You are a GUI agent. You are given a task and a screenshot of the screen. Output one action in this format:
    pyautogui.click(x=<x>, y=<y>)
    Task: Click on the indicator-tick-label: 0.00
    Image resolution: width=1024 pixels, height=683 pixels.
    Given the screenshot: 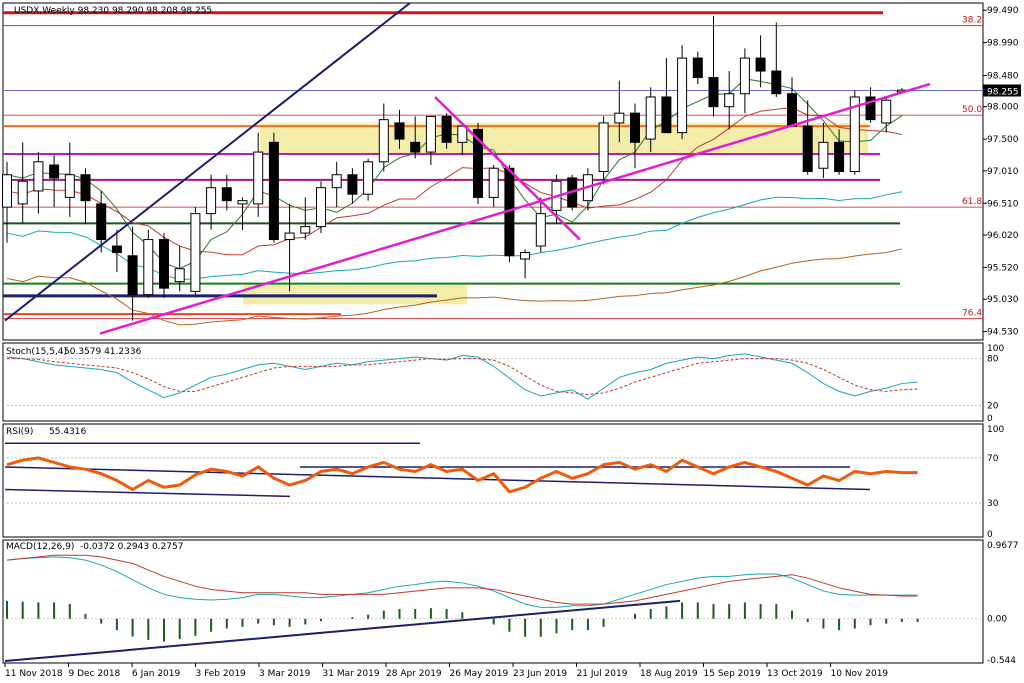 What is the action you would take?
    pyautogui.click(x=997, y=620)
    